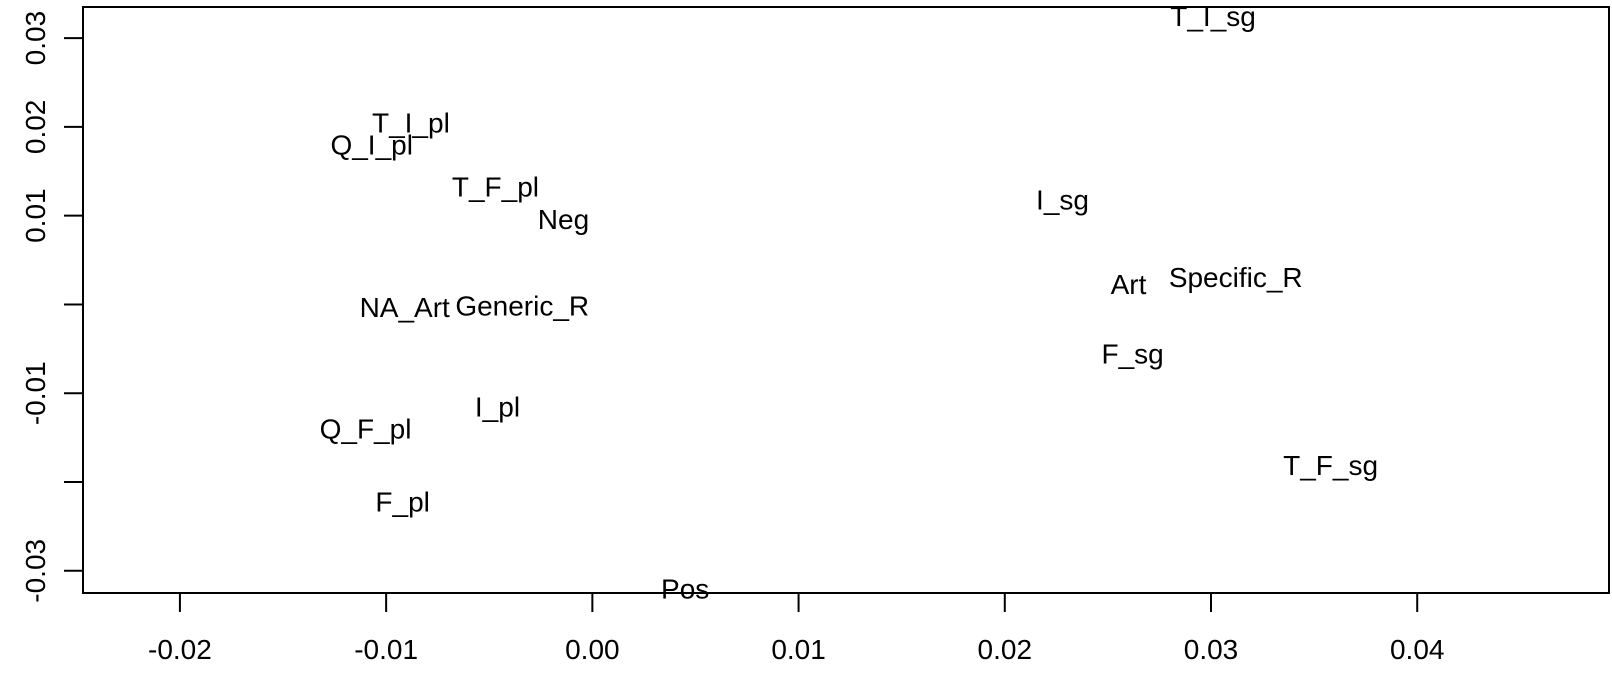 The width and height of the screenshot is (1612, 684). I want to click on point-label-t-f-pl: T_F_pl, so click(495, 186).